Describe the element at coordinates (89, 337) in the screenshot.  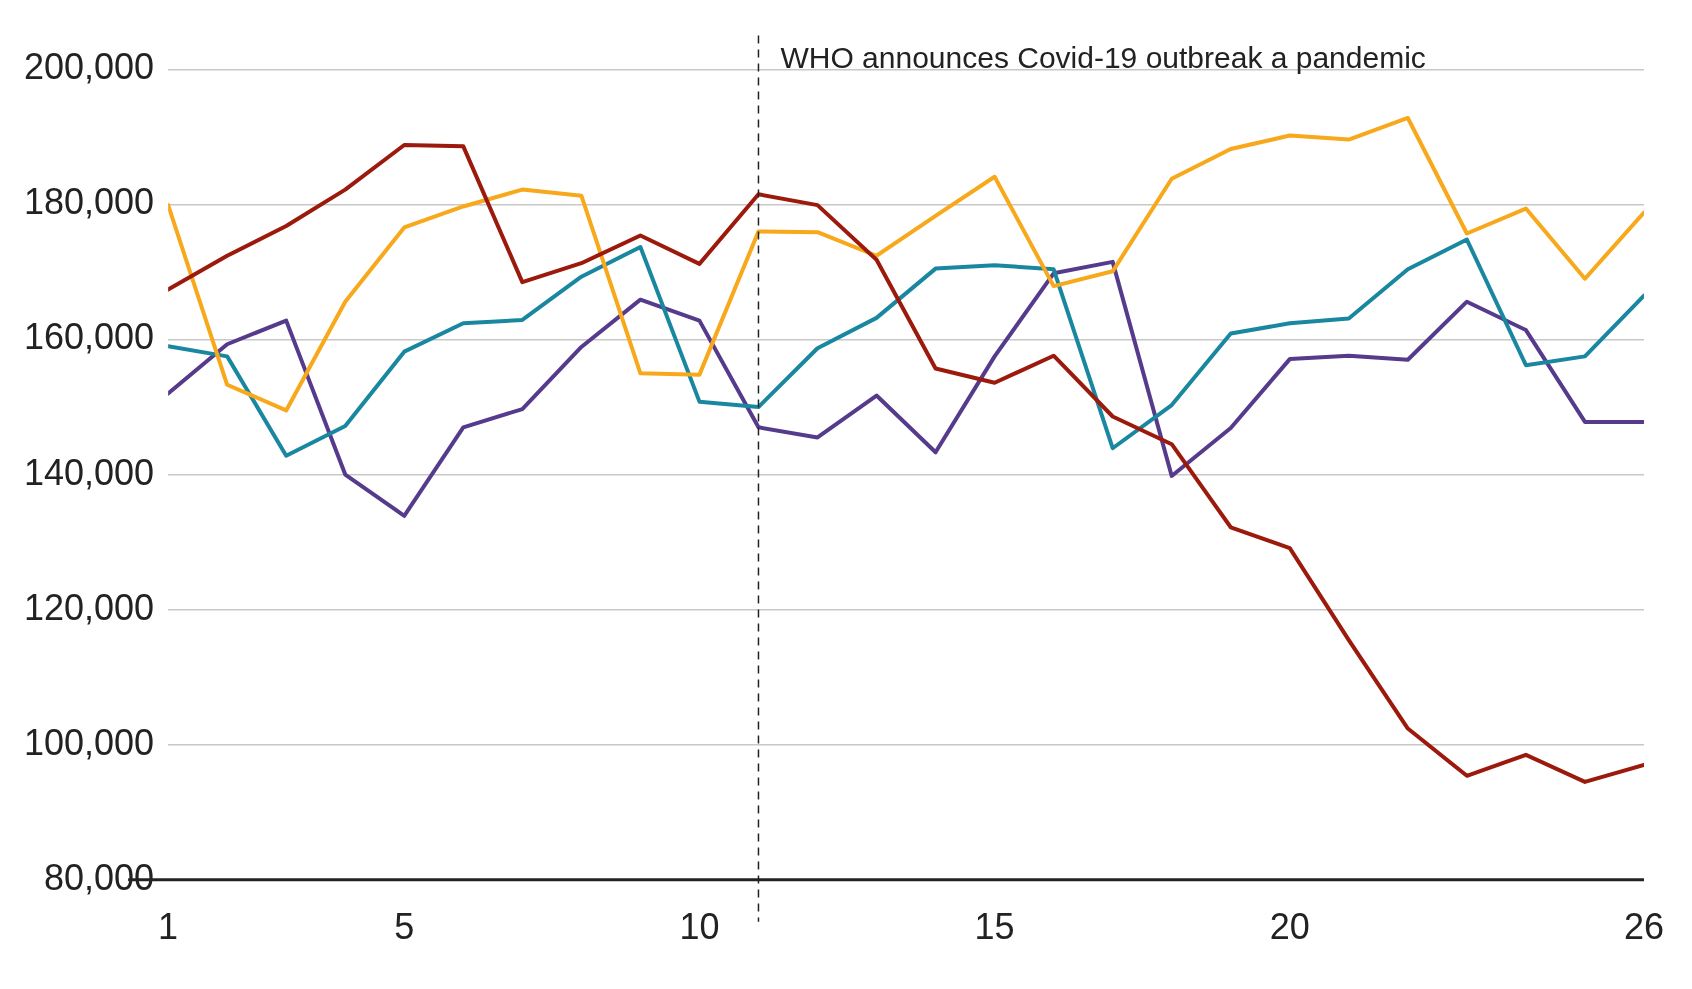
I see `y-tick-label: 160,000` at that location.